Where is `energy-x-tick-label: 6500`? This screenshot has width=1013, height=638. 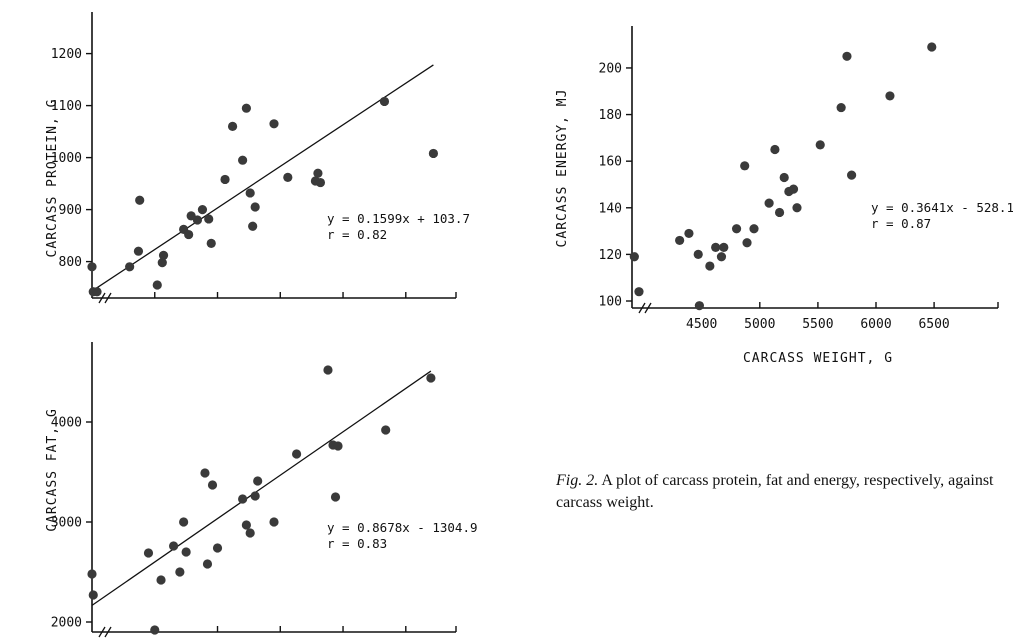
energy-x-tick-label: 6500 is located at coordinates (933, 324).